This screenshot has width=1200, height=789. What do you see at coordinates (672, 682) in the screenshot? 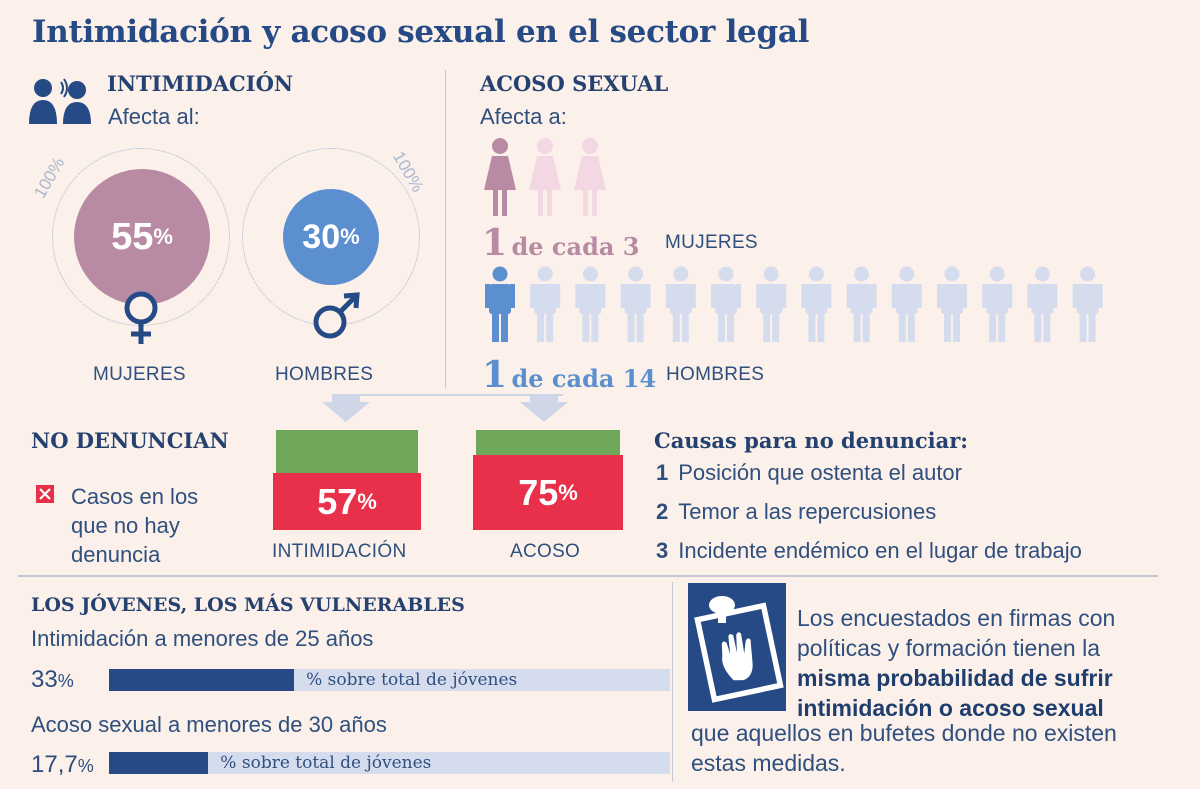
I see `divider-vertical-bottom` at bounding box center [672, 682].